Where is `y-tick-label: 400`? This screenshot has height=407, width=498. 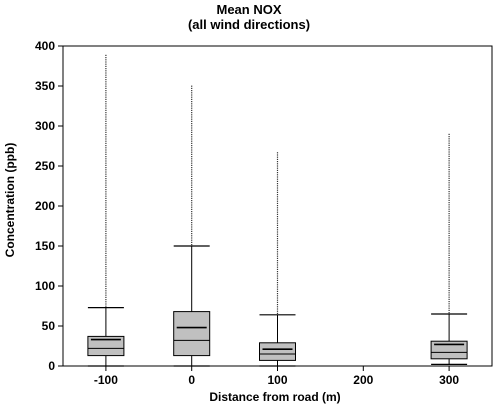 y-tick-label: 400 is located at coordinates (45, 46).